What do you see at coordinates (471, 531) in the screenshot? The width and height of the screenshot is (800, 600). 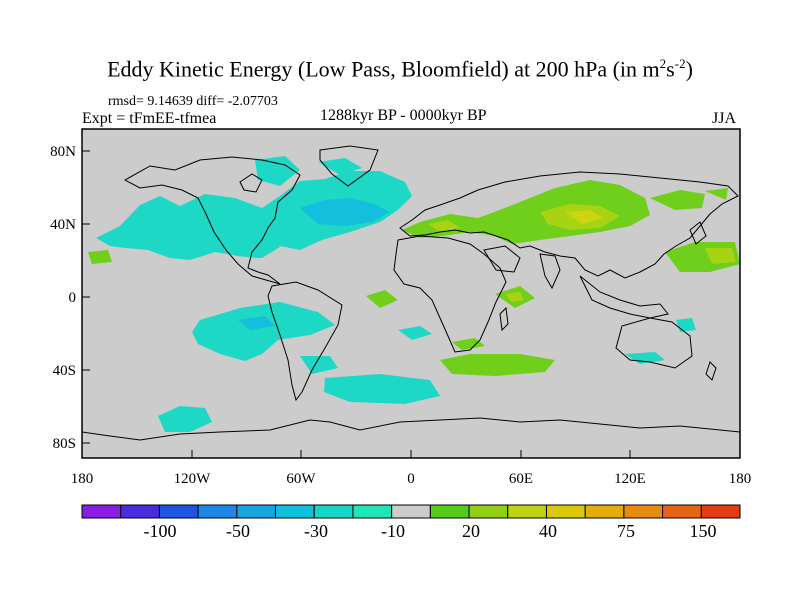 I see `colorbar-label: 20` at bounding box center [471, 531].